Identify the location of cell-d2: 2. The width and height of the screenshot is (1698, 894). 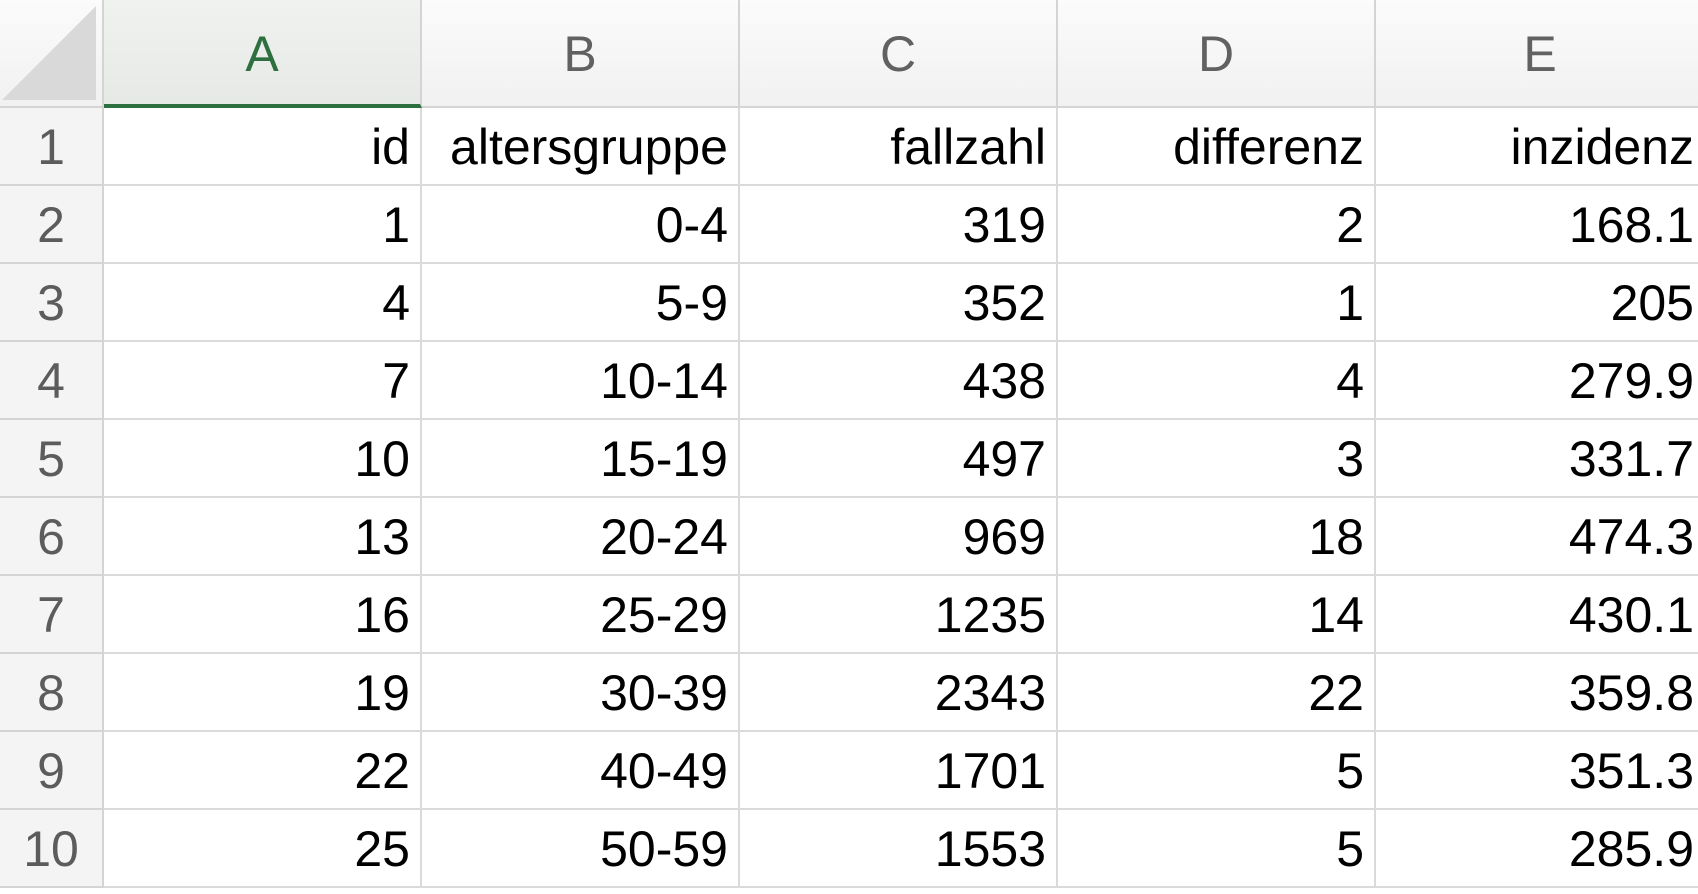
(1217, 225).